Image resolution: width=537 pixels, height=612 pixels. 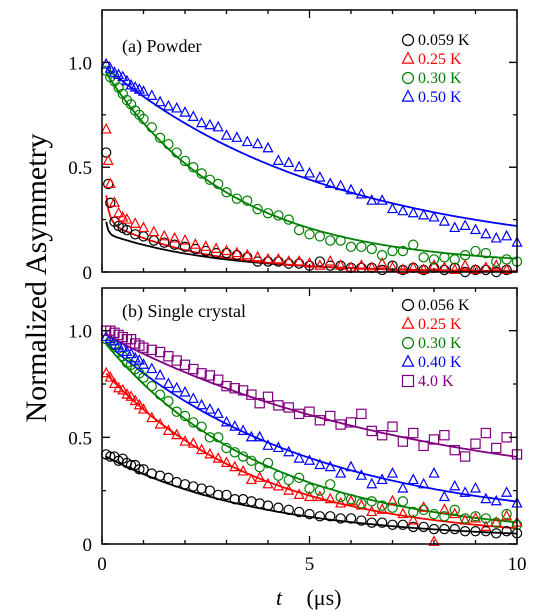 I want to click on legend-label-0-059-k: 0.059 K, so click(x=444, y=40).